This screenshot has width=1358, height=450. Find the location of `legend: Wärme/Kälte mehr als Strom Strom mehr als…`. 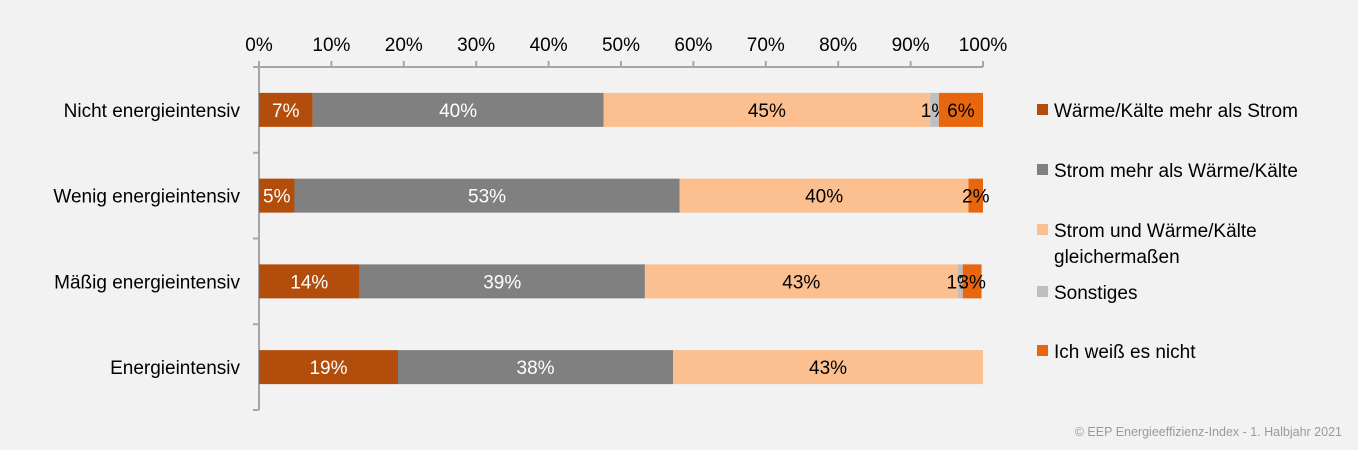

legend: Wärme/Kälte mehr als Strom Strom mehr als… is located at coordinates (1167, 232).